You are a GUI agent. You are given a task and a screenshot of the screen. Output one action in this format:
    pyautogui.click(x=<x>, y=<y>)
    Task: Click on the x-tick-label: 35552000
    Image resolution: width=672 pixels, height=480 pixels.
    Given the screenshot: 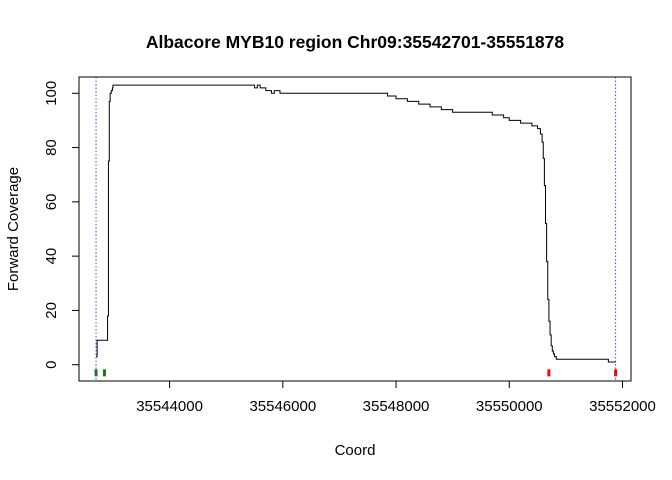 What is the action you would take?
    pyautogui.click(x=622, y=406)
    